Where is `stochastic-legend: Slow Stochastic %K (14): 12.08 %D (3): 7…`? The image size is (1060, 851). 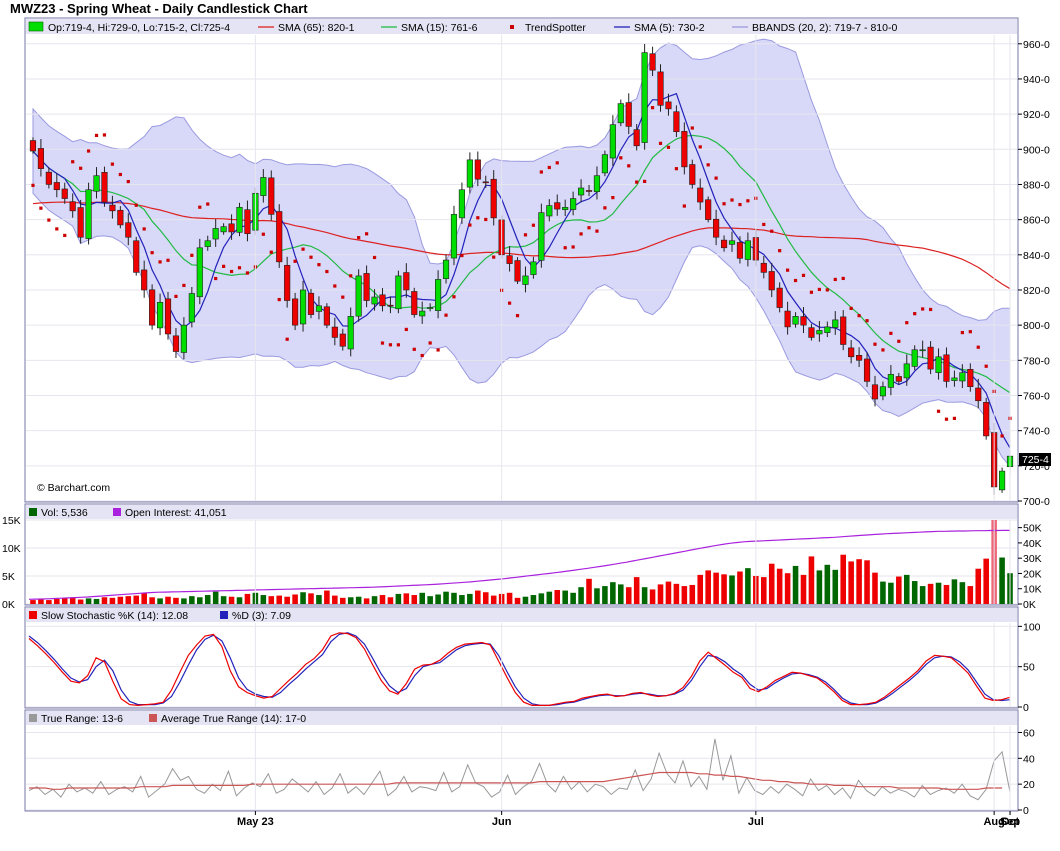 stochastic-legend: Slow Stochastic %K (14): 12.08 %D (3): 7… is located at coordinates (160, 616).